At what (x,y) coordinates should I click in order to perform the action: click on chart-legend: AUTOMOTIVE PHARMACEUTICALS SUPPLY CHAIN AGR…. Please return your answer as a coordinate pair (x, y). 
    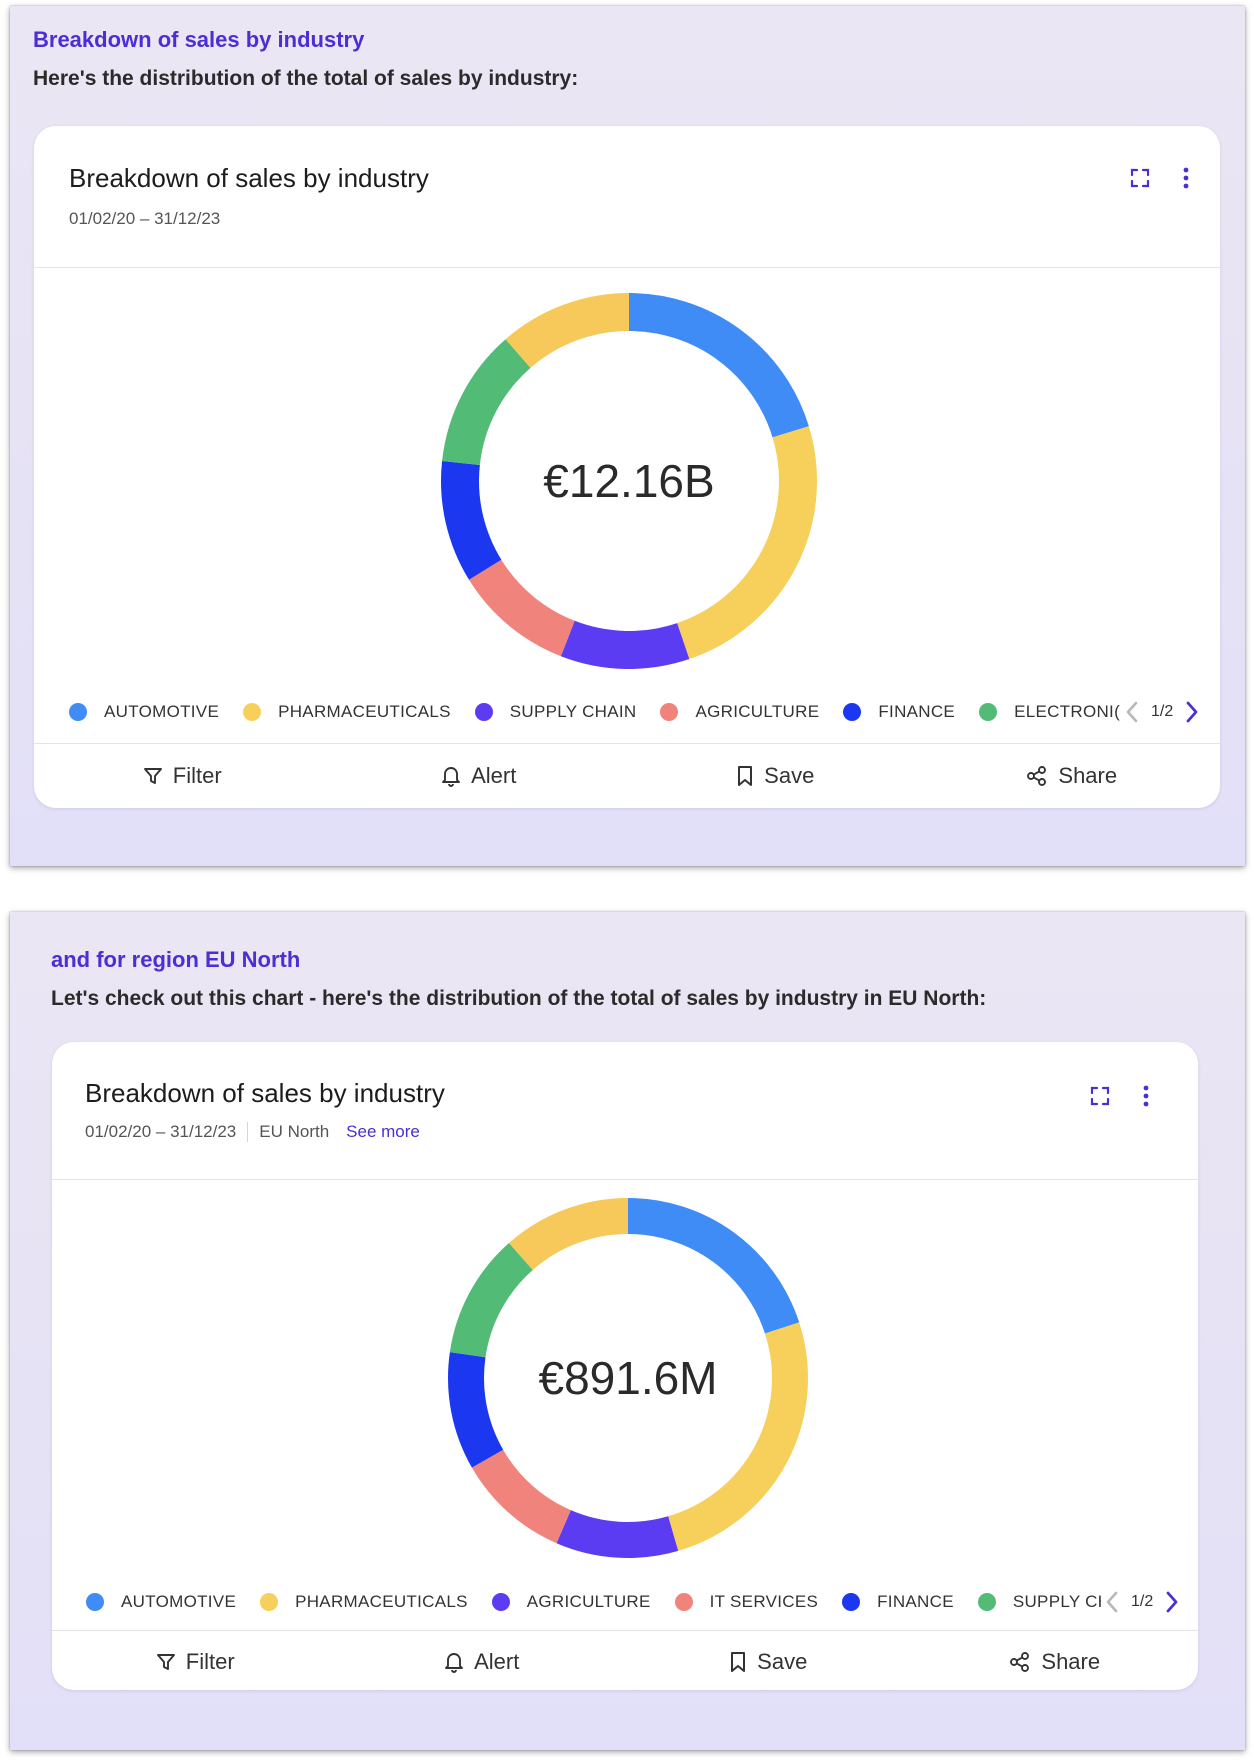
    Looking at the image, I should click on (644, 712).